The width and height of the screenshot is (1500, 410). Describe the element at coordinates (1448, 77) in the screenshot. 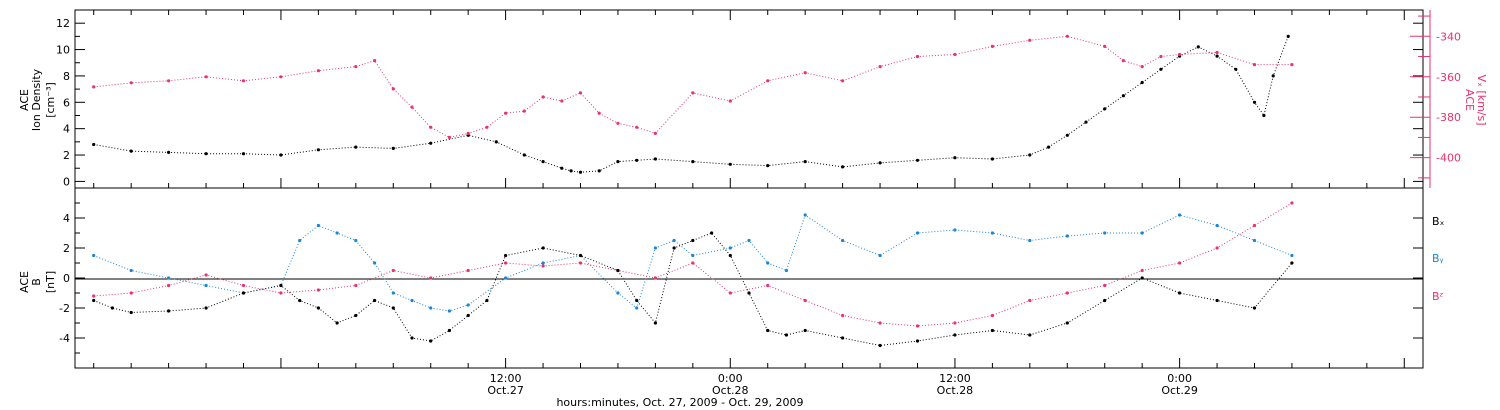

I see `right-tick-label: -360` at that location.